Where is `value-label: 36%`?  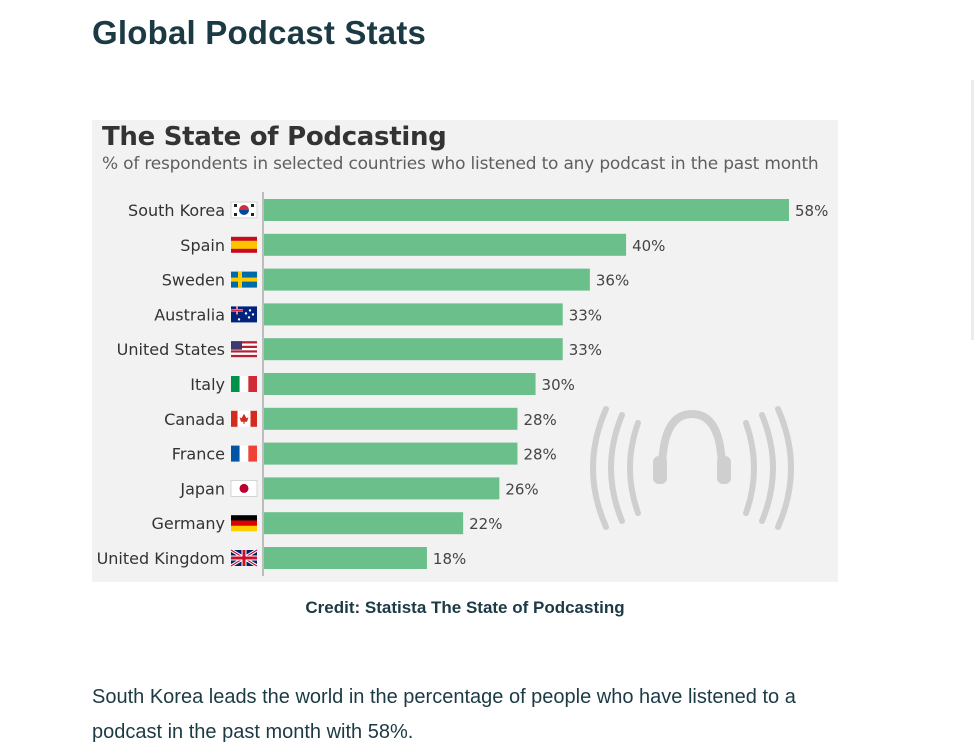 value-label: 36% is located at coordinates (612, 281).